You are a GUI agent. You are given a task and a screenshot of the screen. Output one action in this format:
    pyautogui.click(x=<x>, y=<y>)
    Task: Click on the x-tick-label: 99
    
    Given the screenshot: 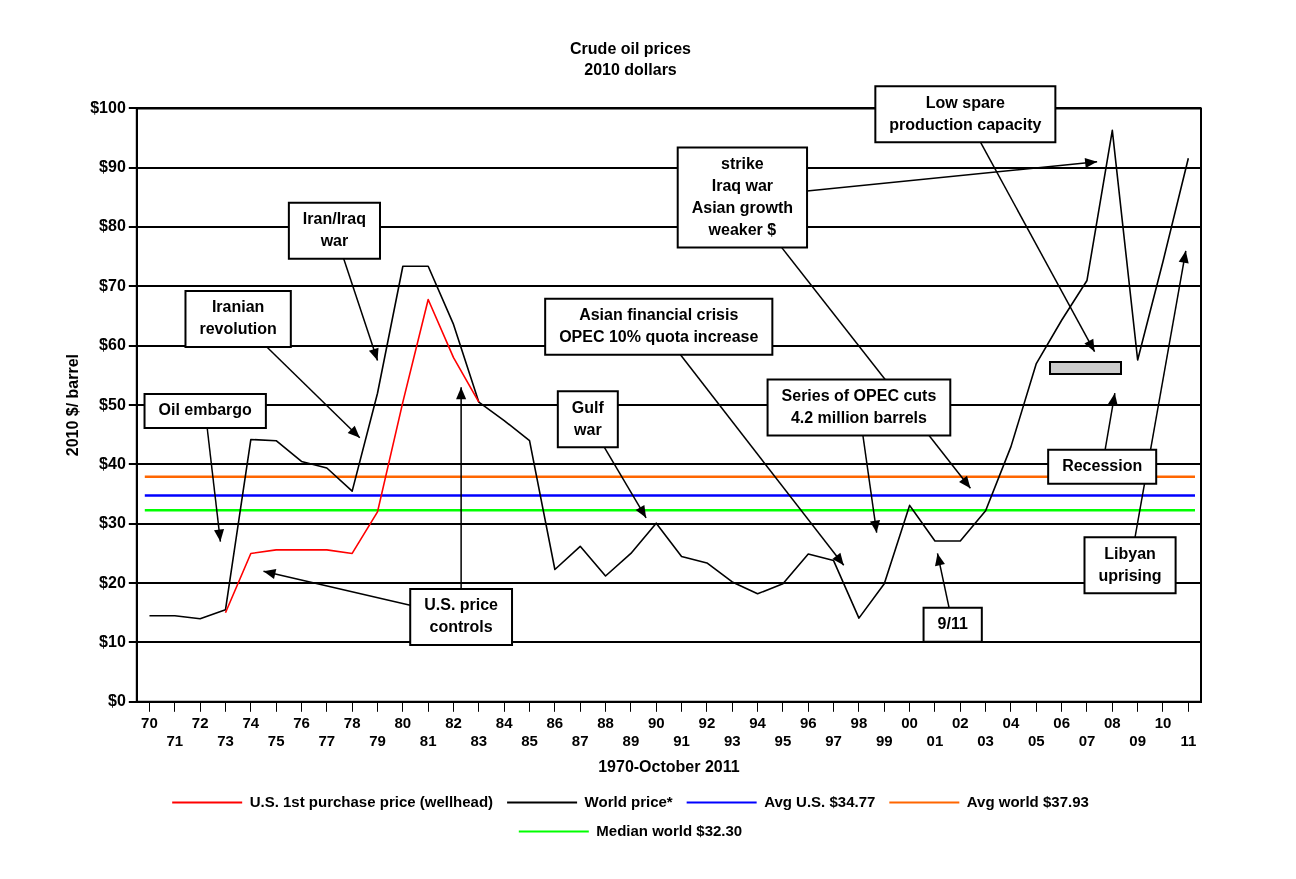 What is the action you would take?
    pyautogui.click(x=884, y=740)
    